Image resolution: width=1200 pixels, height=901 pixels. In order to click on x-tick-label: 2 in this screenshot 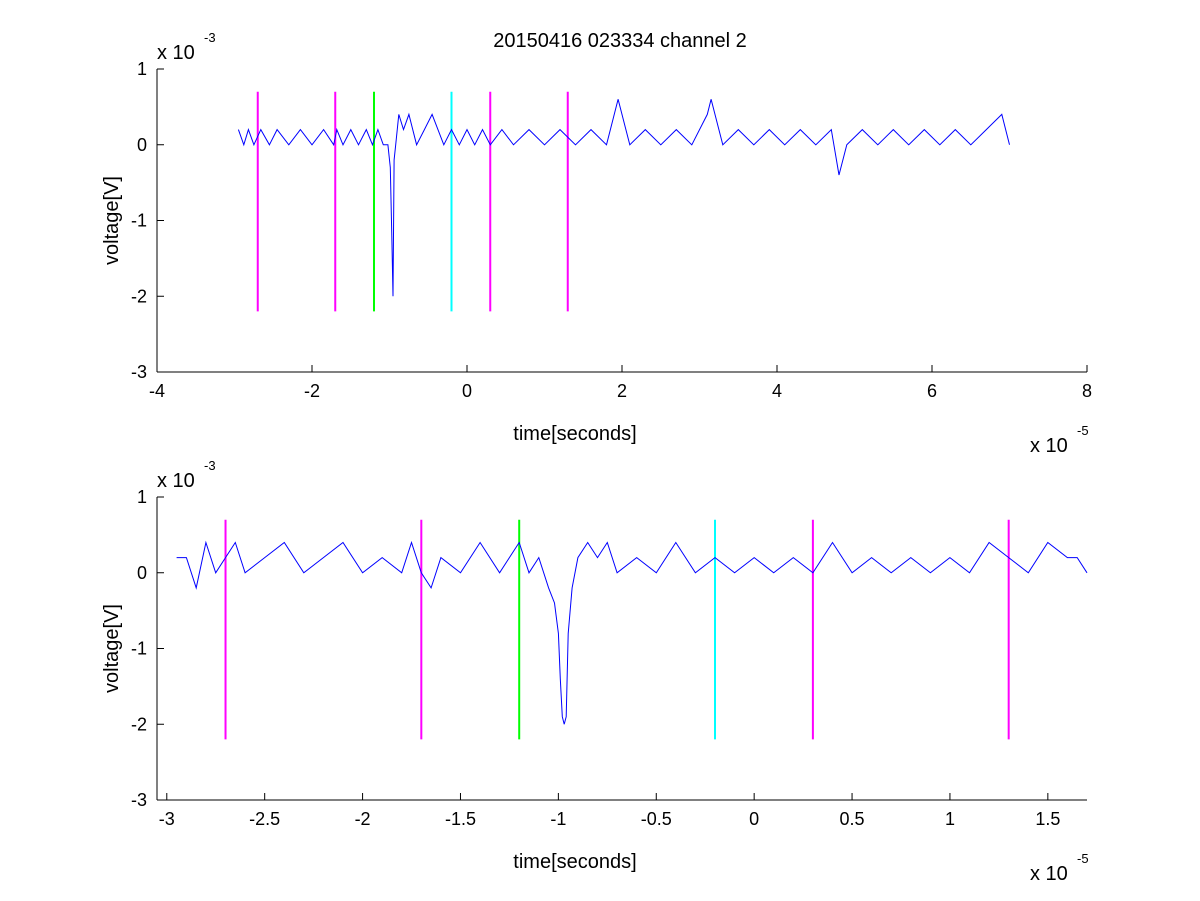, I will do `click(622, 391)`.